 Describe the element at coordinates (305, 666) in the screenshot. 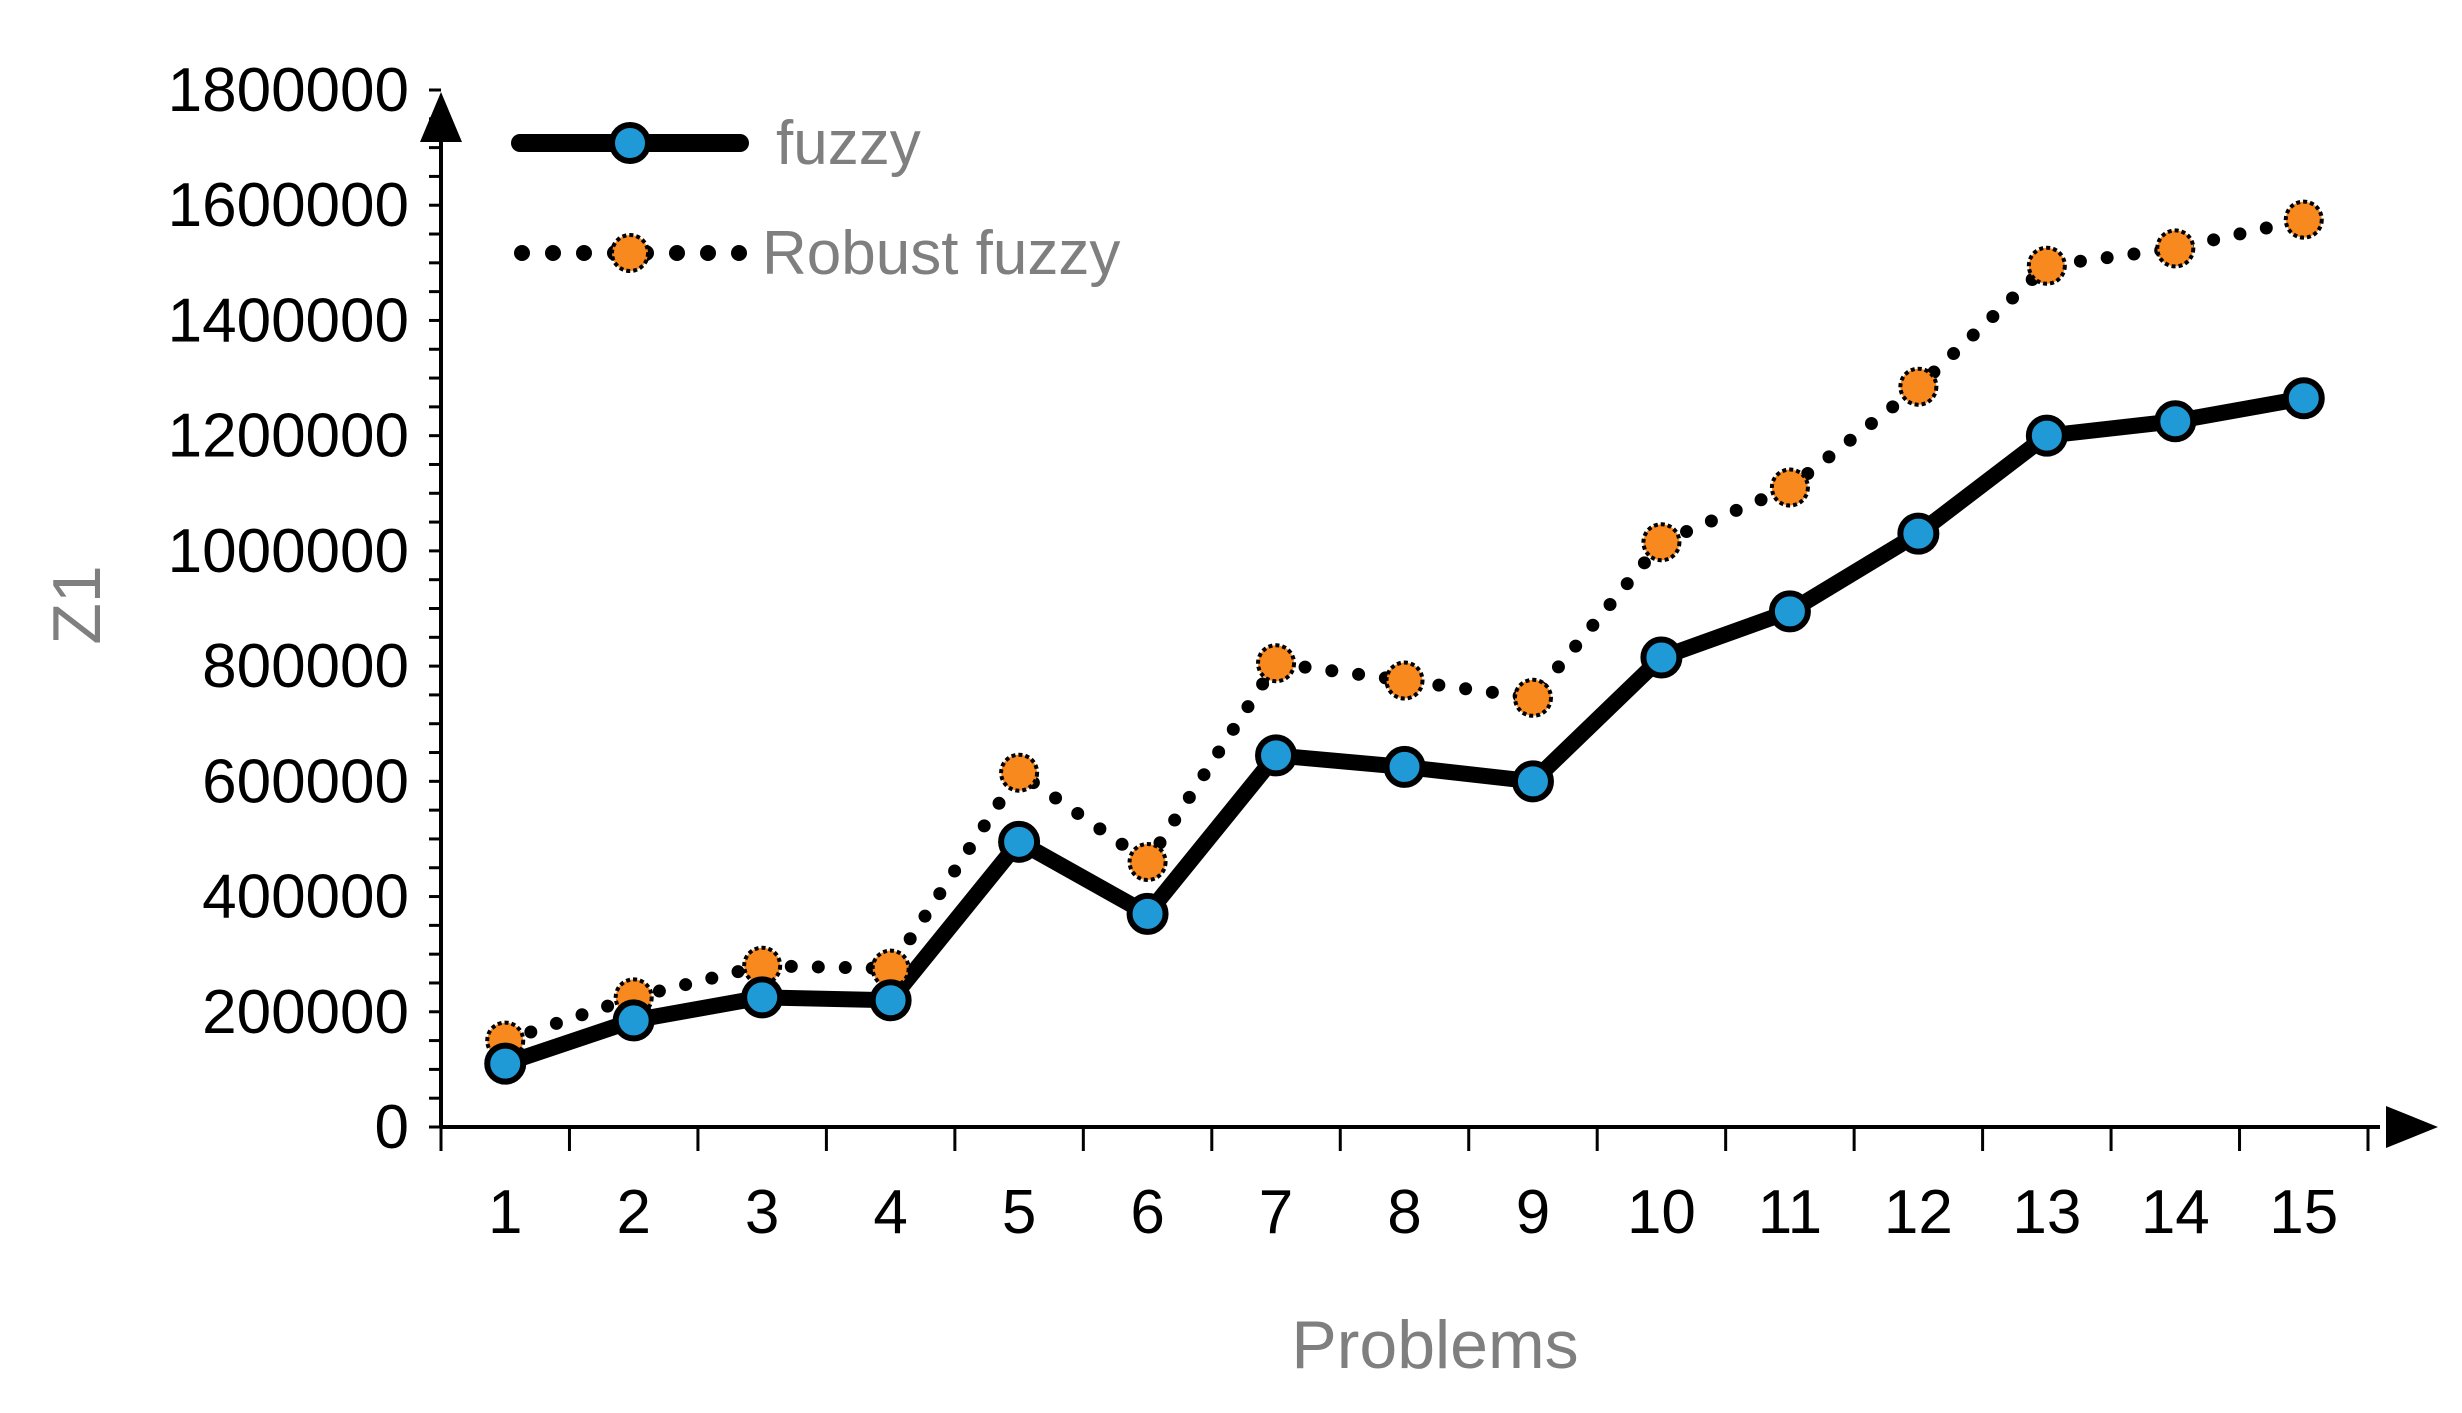

I see `y-tick-label: 800000` at that location.